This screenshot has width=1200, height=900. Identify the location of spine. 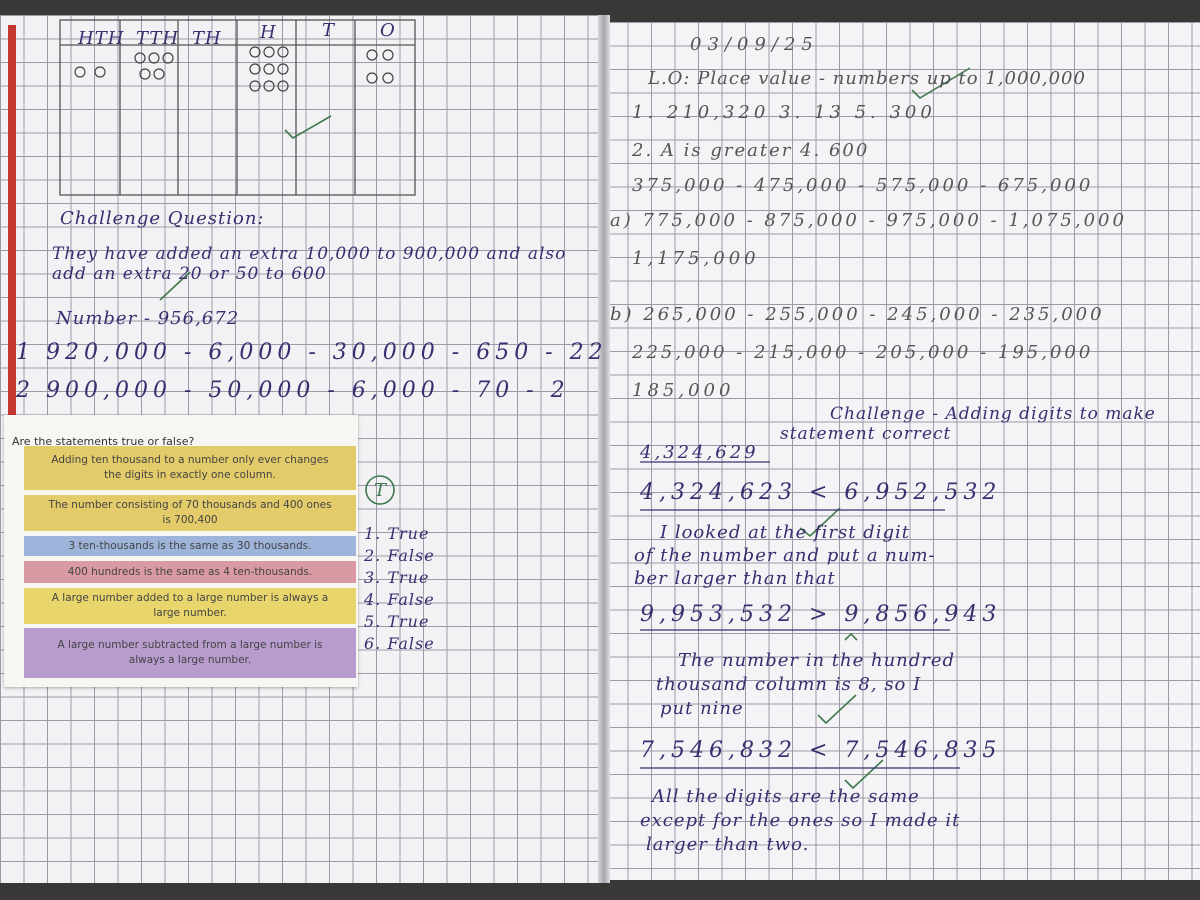
(604, 449).